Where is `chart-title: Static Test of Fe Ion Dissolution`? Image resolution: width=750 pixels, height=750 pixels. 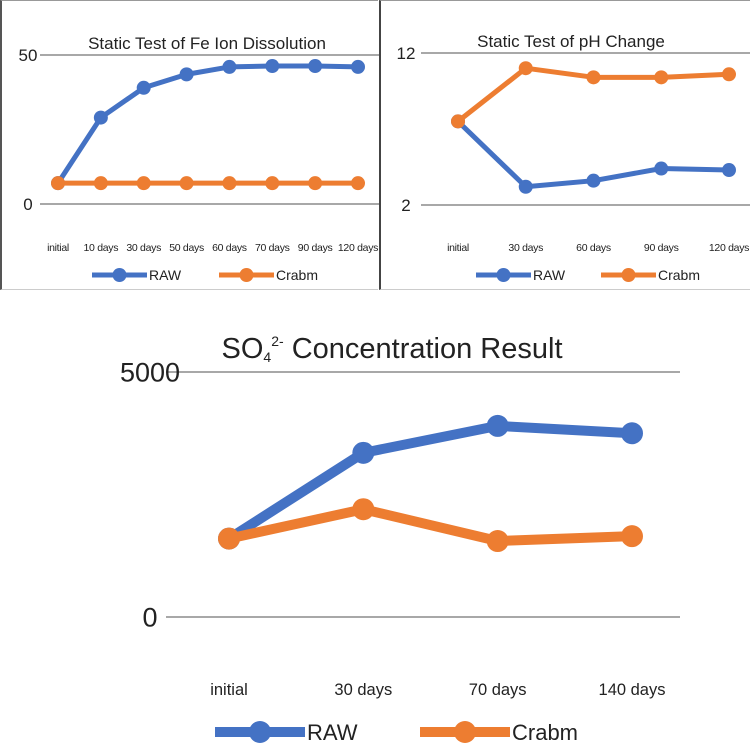 chart-title: Static Test of Fe Ion Dissolution is located at coordinates (207, 43).